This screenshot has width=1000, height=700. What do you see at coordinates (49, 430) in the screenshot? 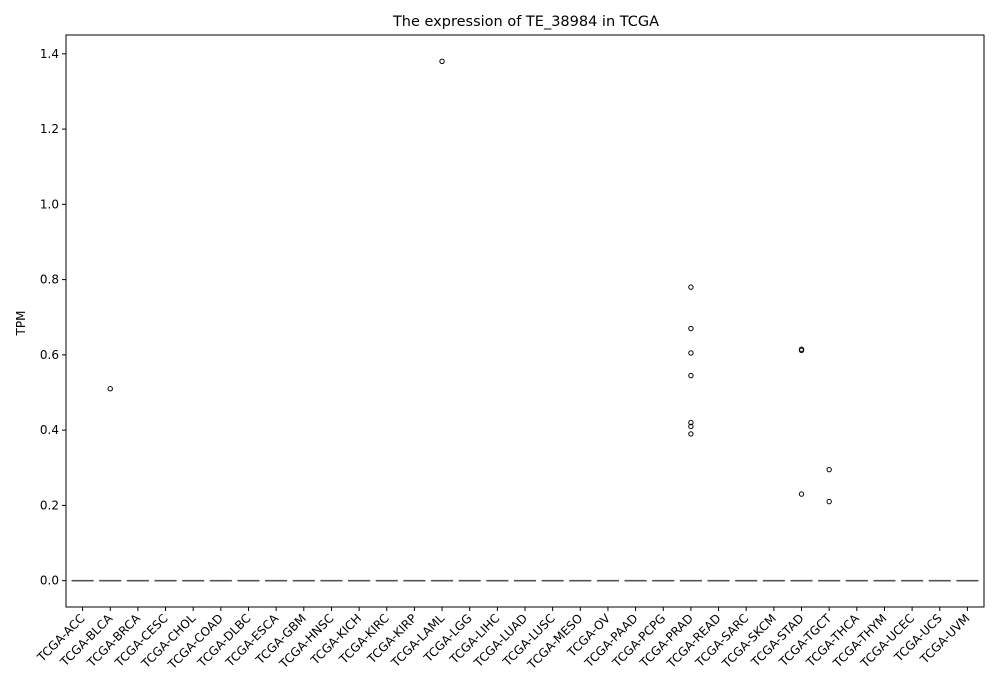
I see `y-tick-label: 0.4` at bounding box center [49, 430].